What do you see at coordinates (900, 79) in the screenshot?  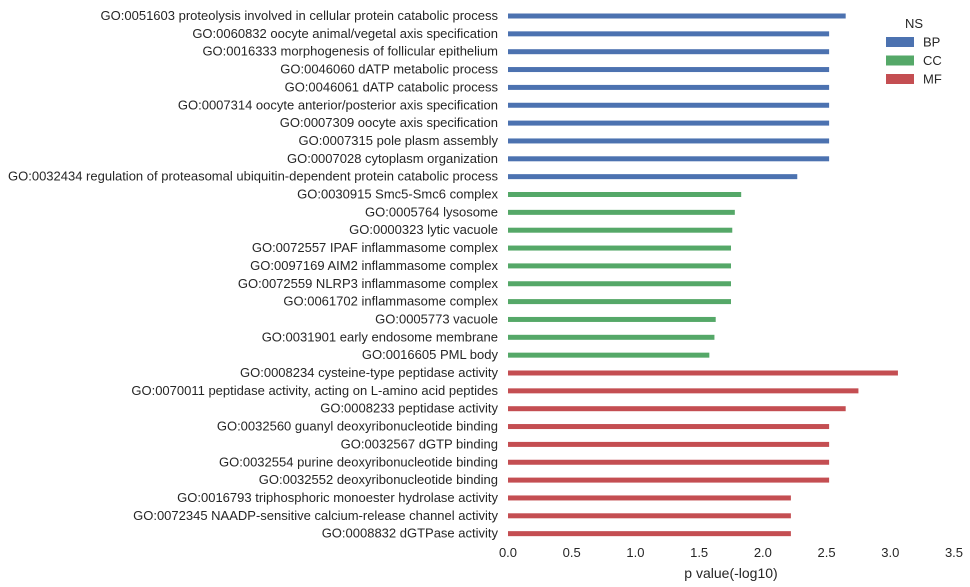 I see `legend-swatch-mf` at bounding box center [900, 79].